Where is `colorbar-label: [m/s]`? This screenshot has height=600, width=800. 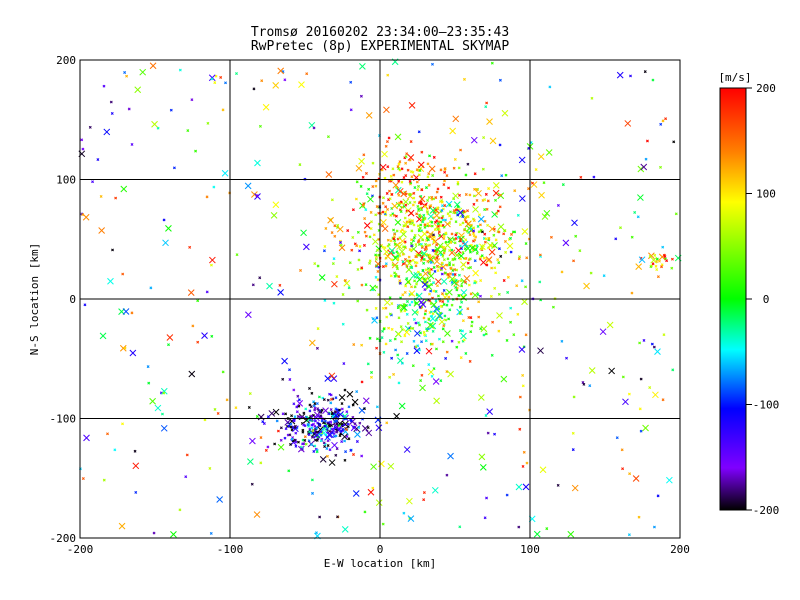 colorbar-label: [m/s] is located at coordinates (734, 77).